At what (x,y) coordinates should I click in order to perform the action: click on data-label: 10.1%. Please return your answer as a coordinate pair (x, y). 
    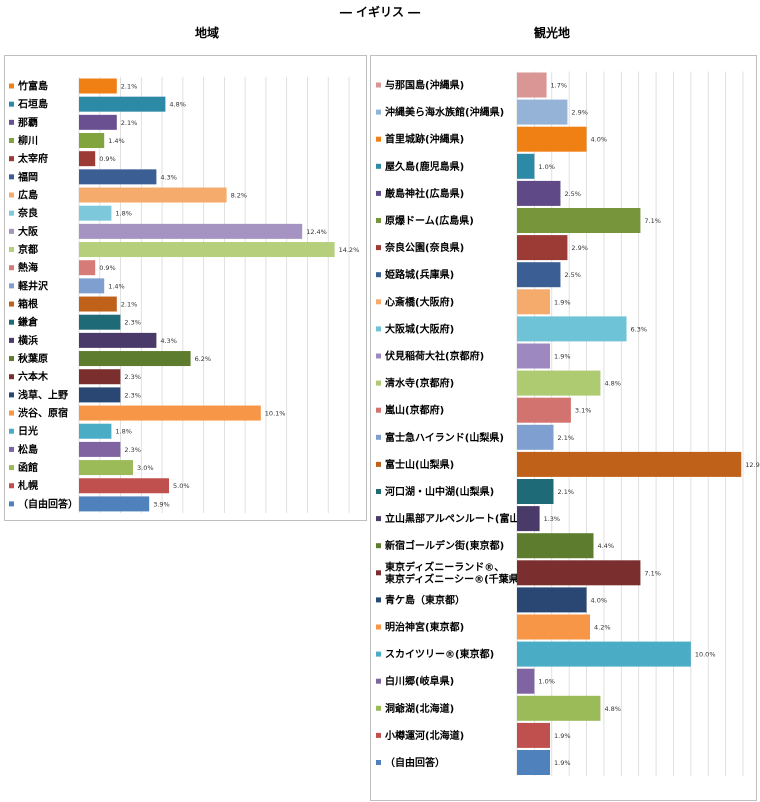
    Looking at the image, I should click on (275, 414).